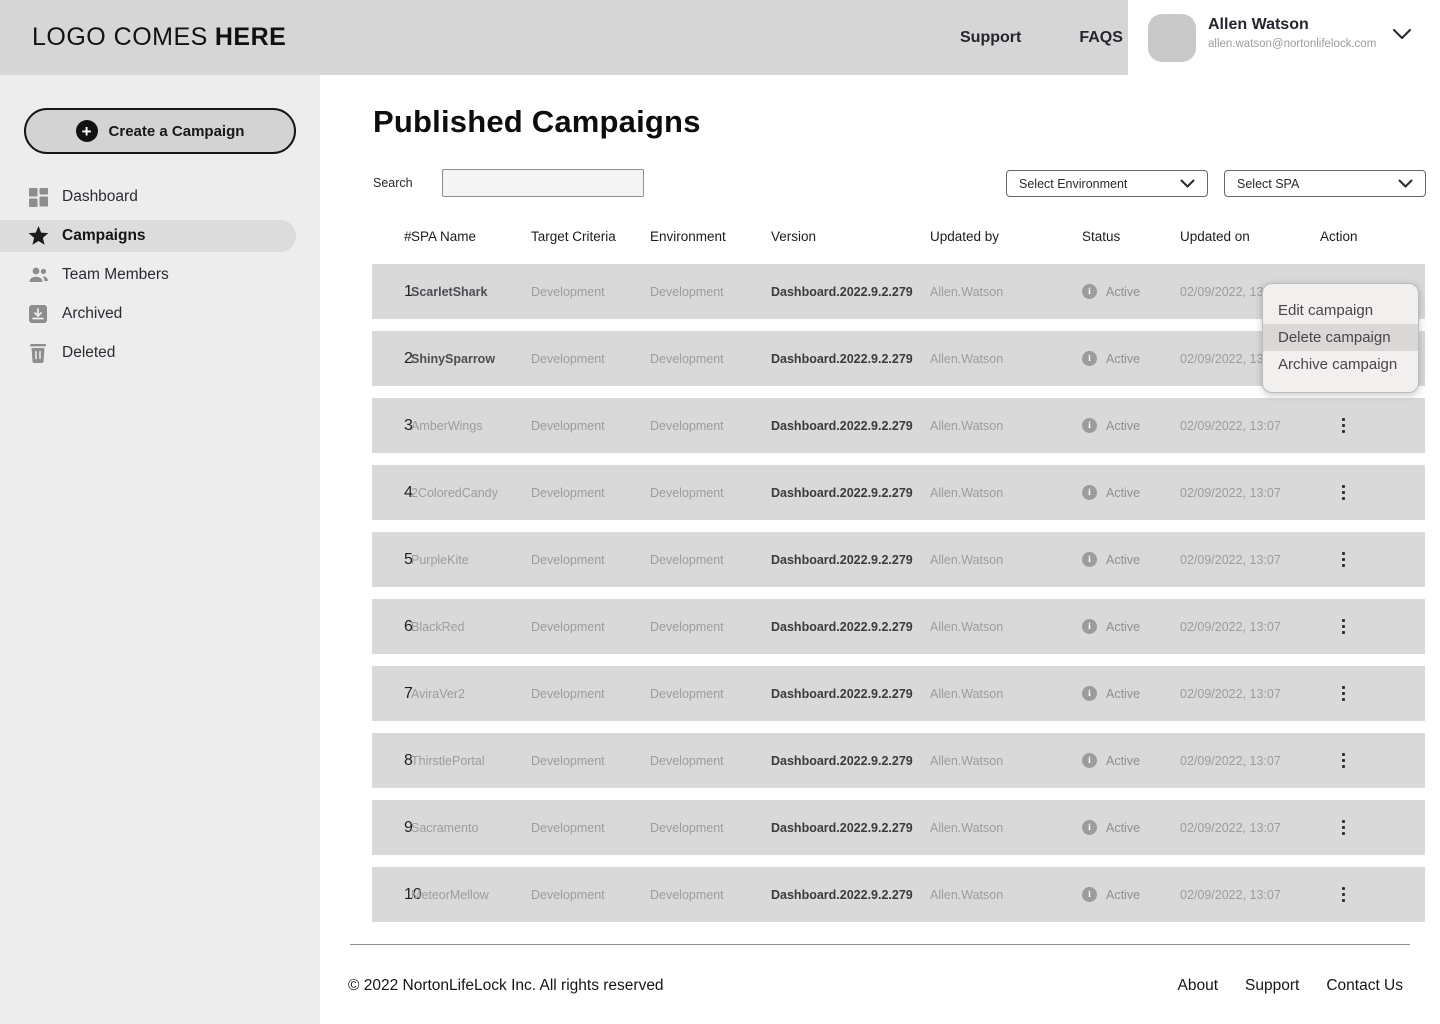 The height and width of the screenshot is (1024, 1440). Describe the element at coordinates (1338, 364) in the screenshot. I see `menu-item-archive-campaign: Archive campaign` at that location.